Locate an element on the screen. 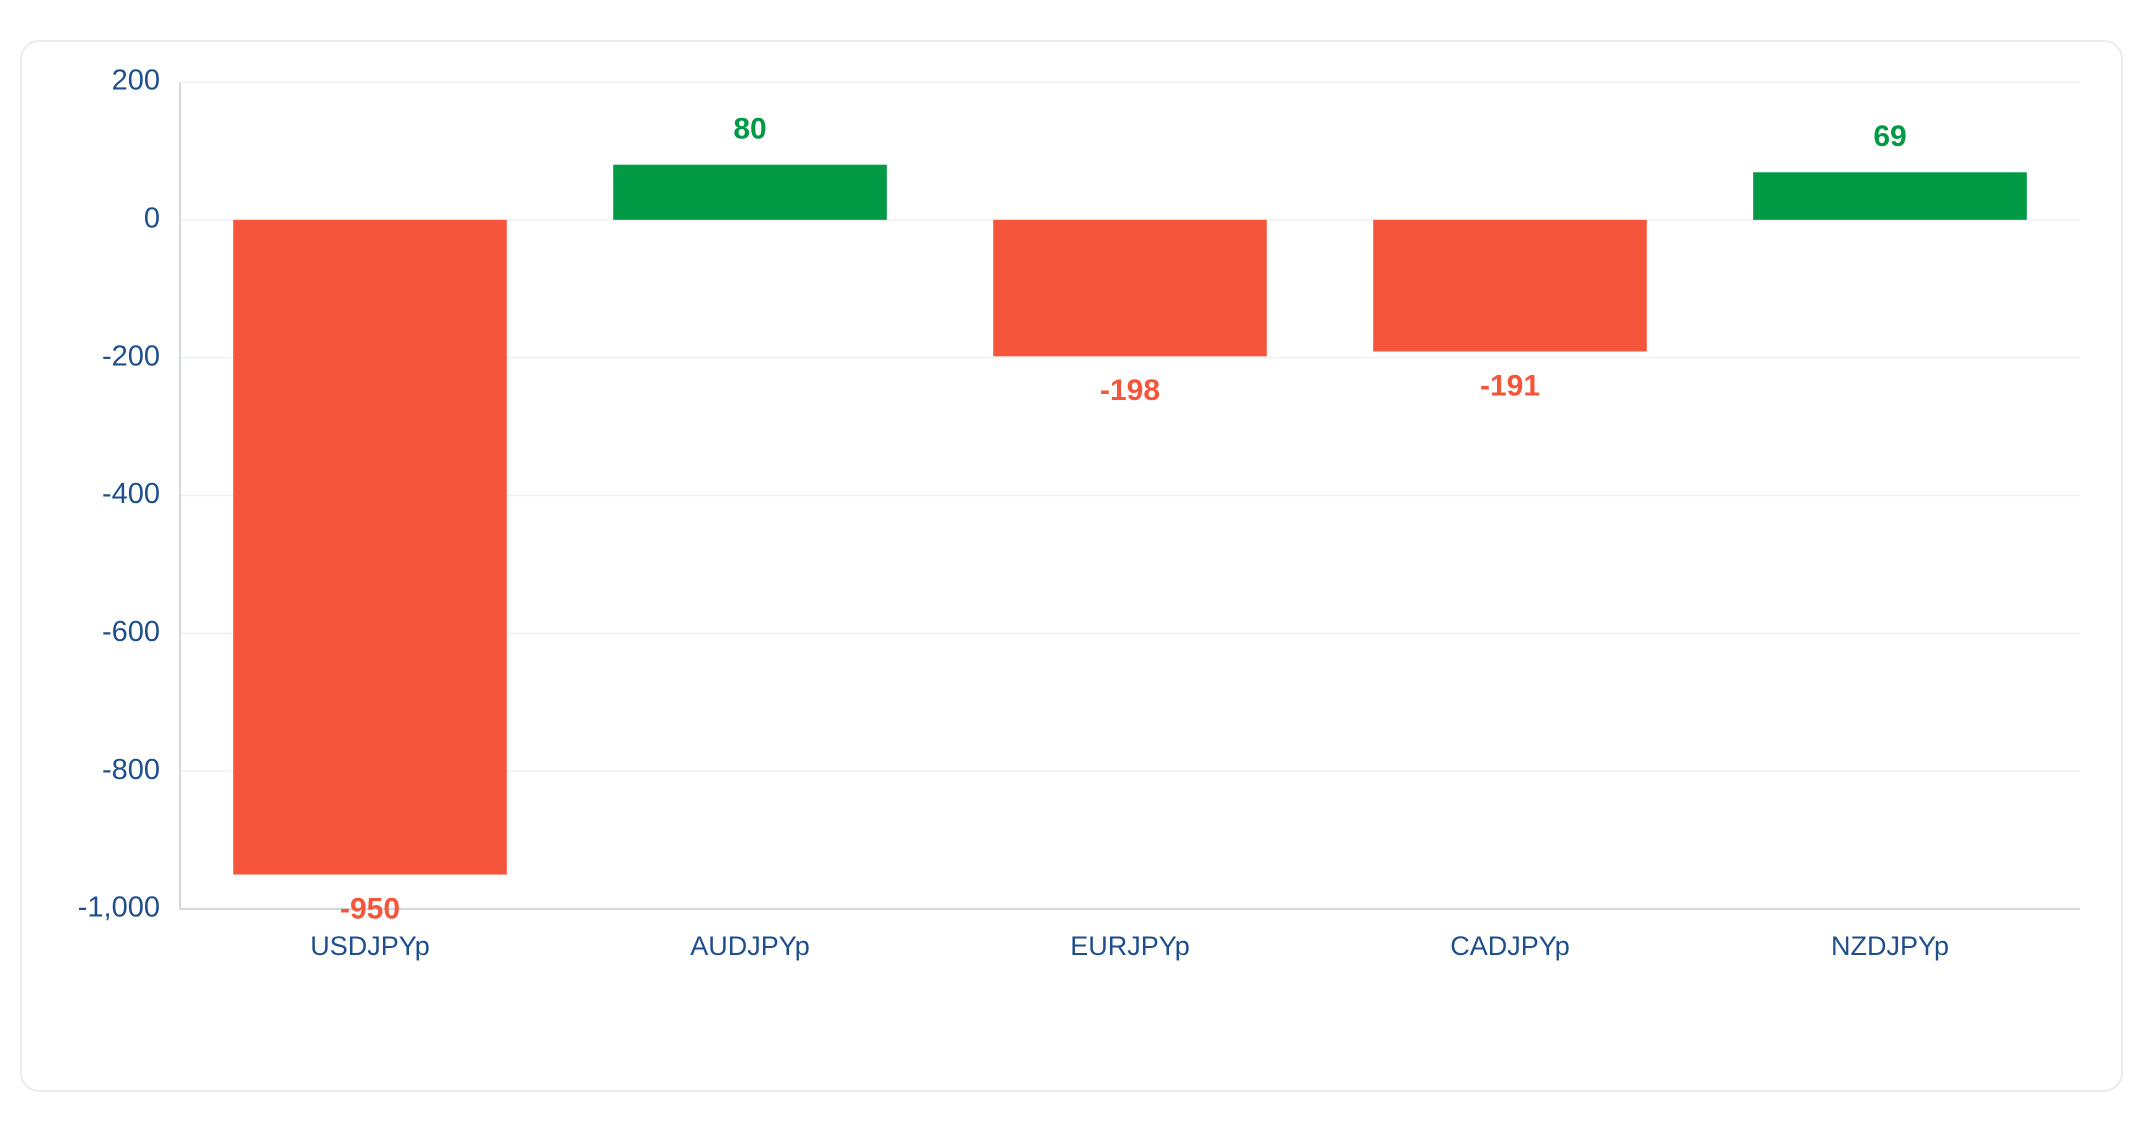  value-label: -191 is located at coordinates (1510, 385).